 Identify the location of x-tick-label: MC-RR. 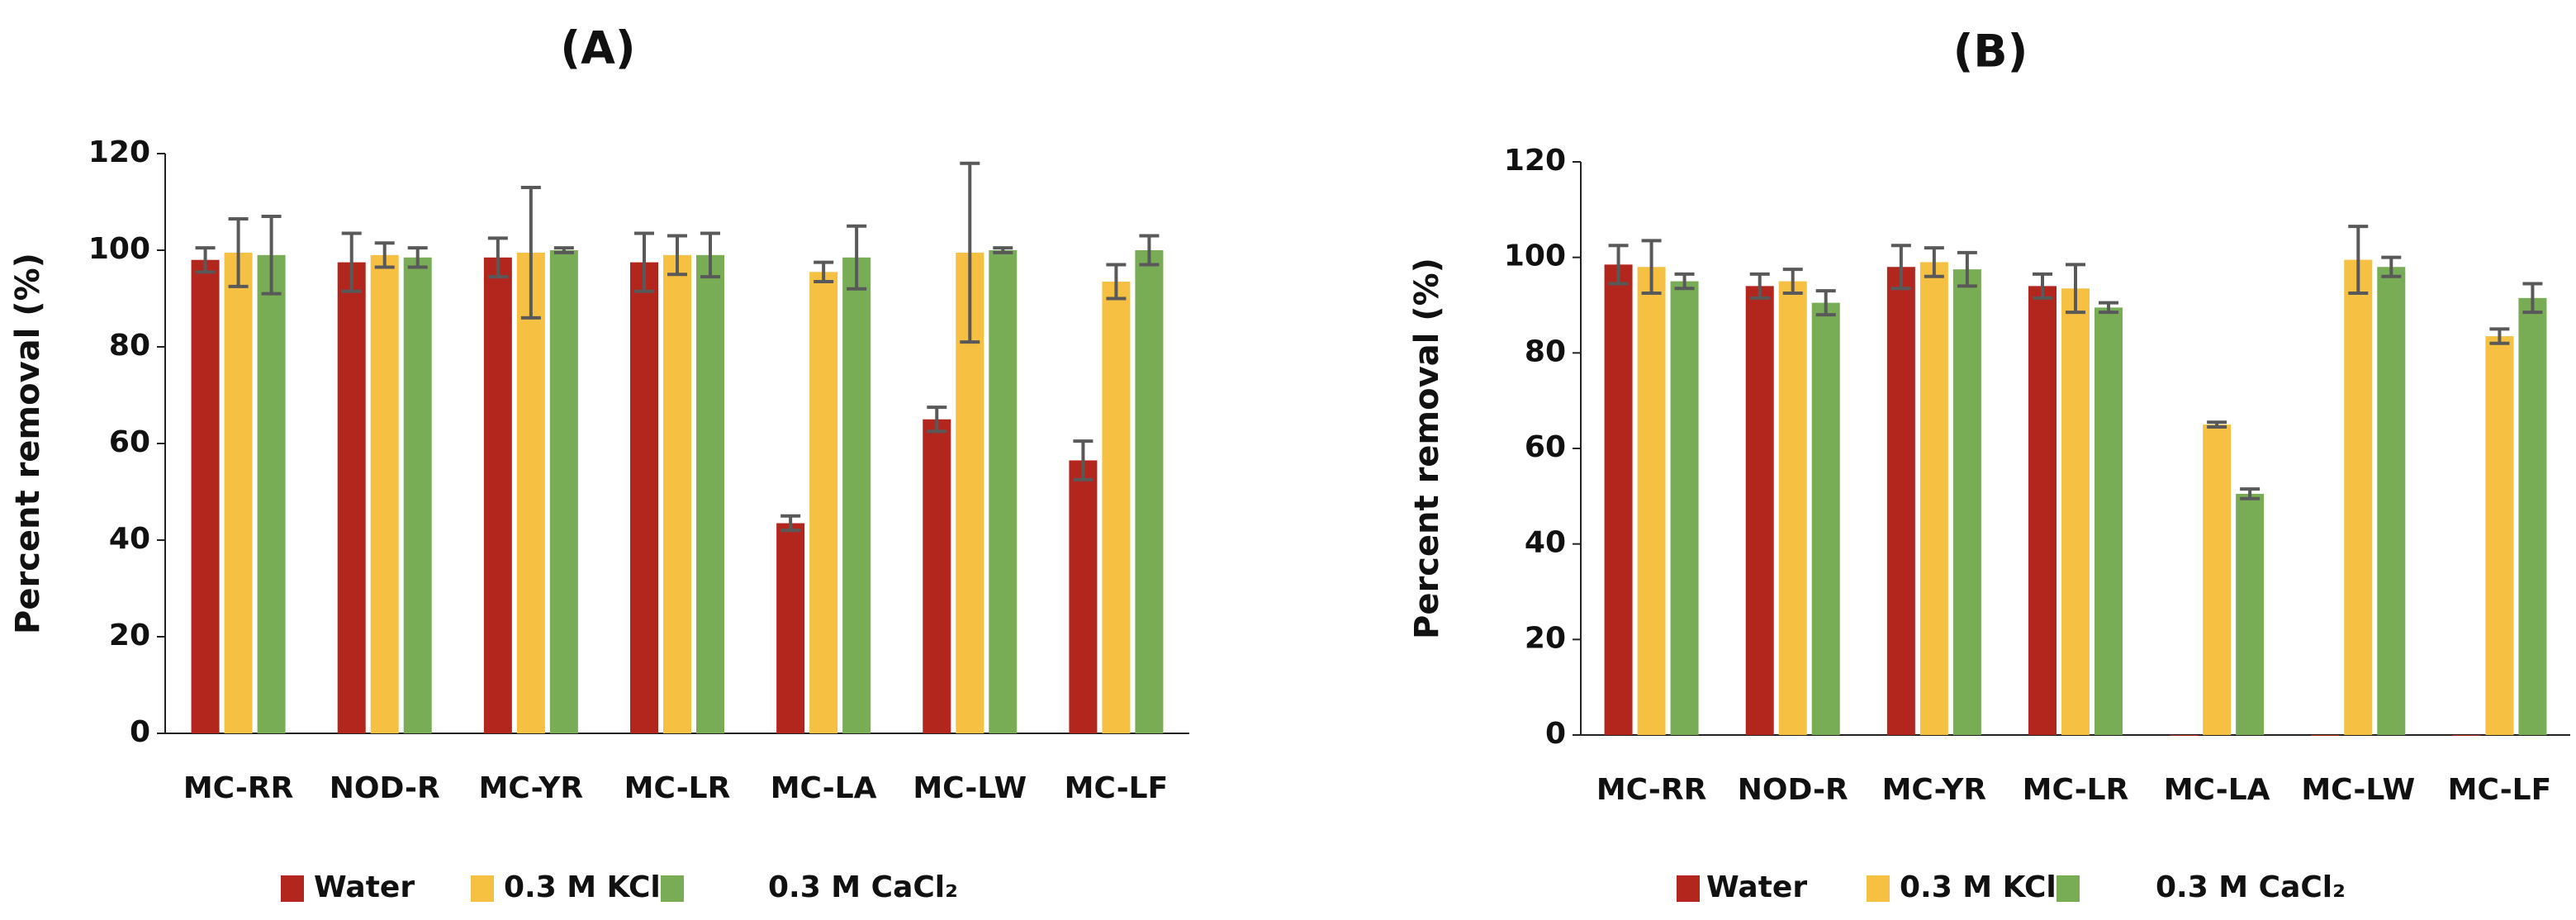
(1651, 790).